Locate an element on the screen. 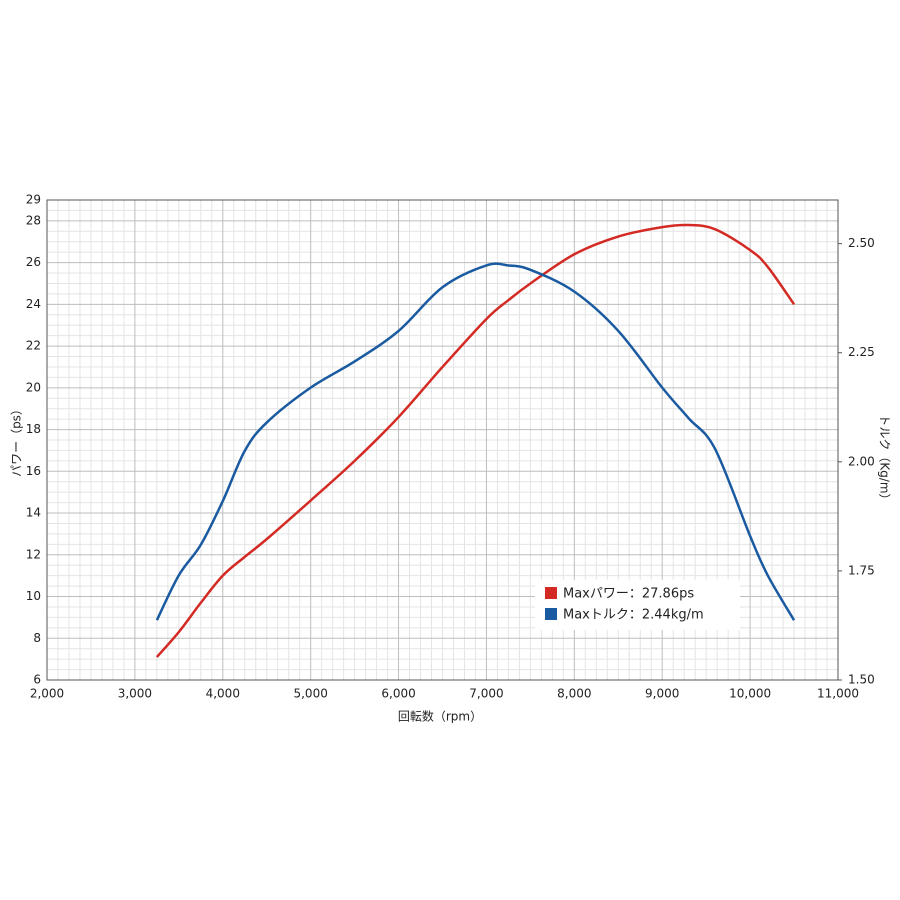 This screenshot has height=900, width=900. y-tick-label: 10 is located at coordinates (33, 596).